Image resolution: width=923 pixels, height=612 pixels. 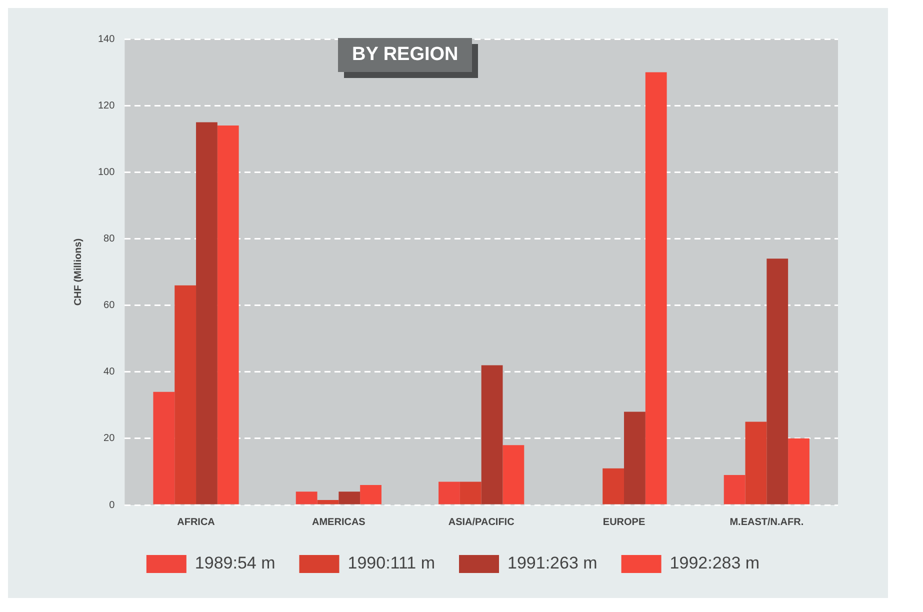 I want to click on y-tick-label: 80, so click(x=110, y=238).